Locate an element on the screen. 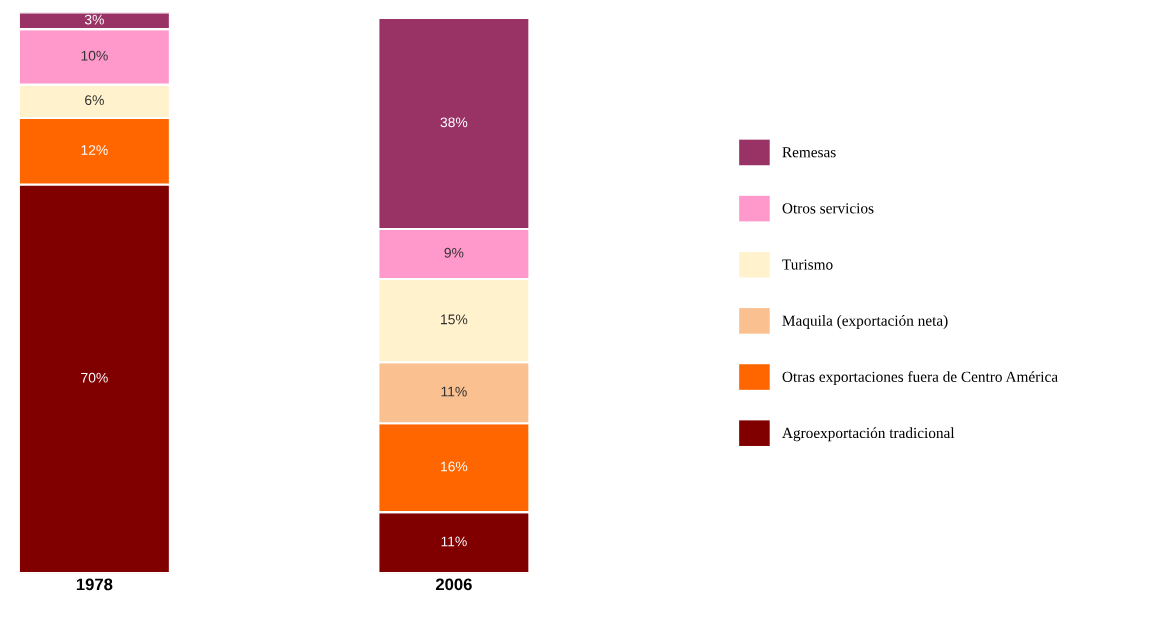  legend-label: Turismo is located at coordinates (807, 264).